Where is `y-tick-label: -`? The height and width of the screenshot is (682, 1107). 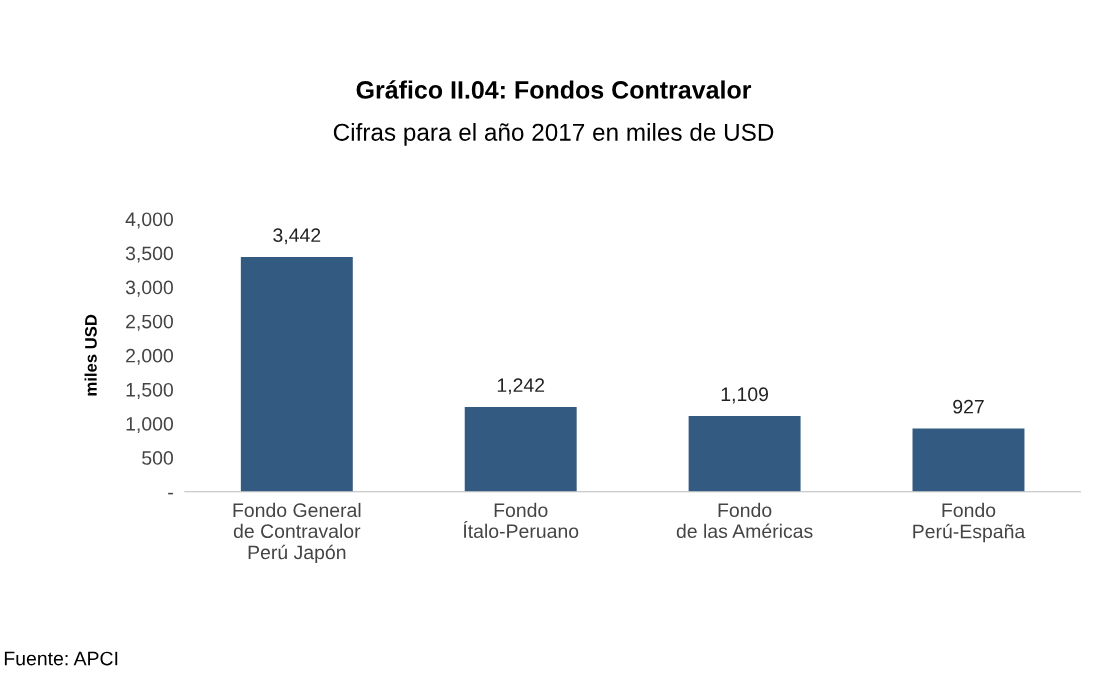
y-tick-label: - is located at coordinates (170, 493).